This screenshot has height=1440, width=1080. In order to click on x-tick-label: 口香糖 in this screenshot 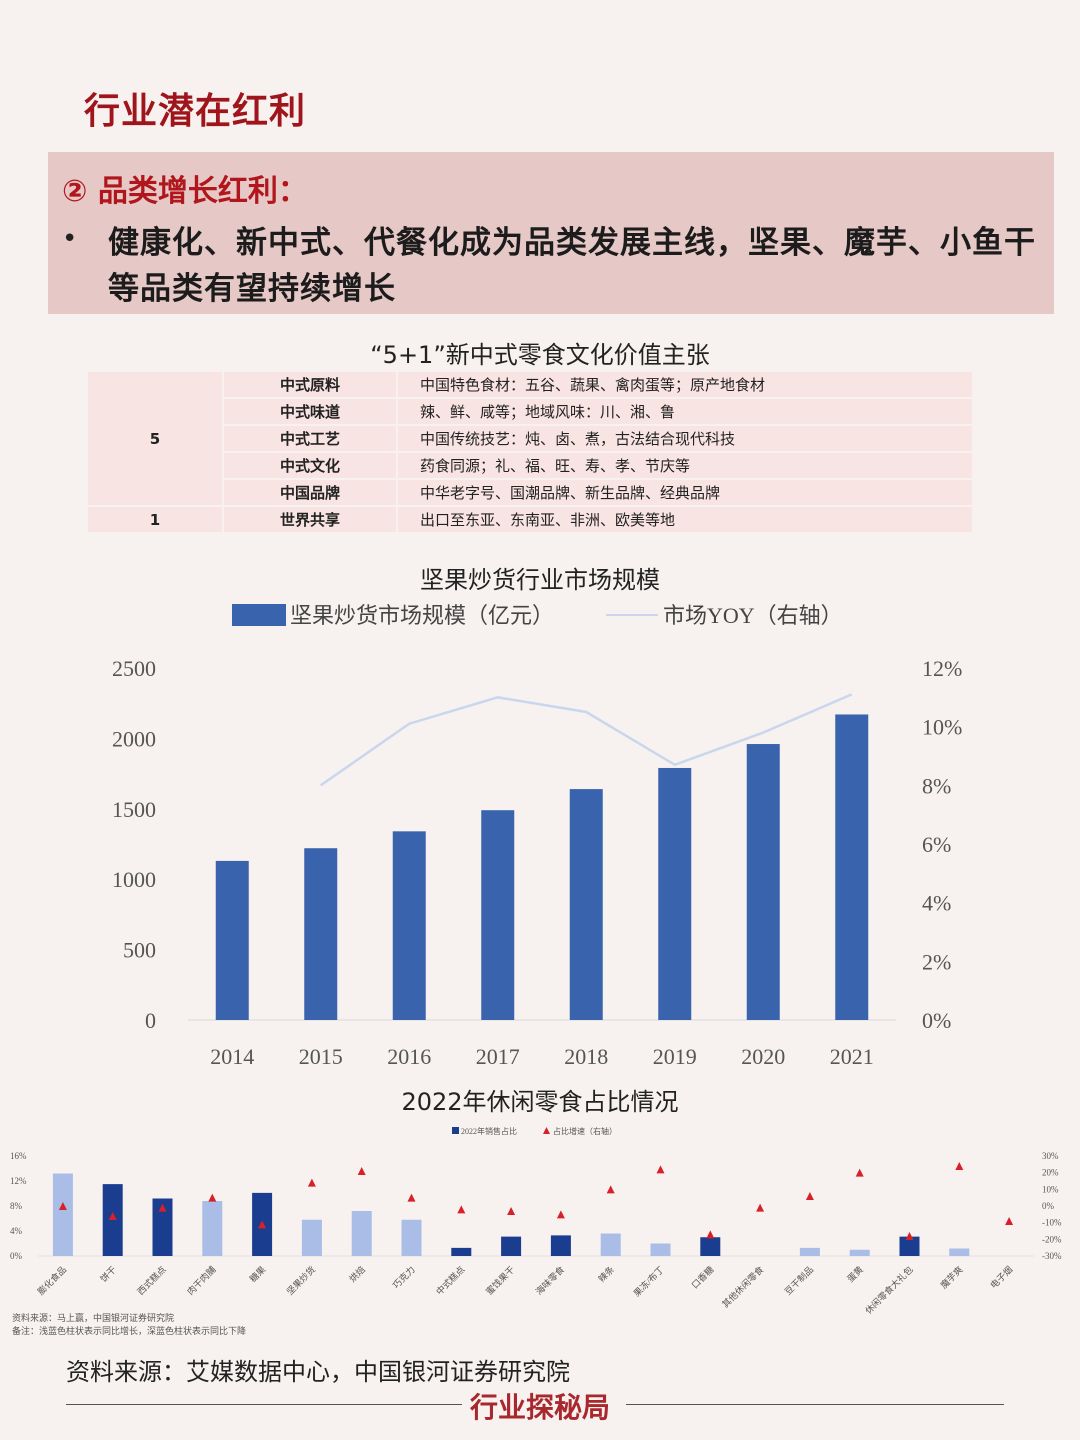, I will do `click(702, 1277)`.